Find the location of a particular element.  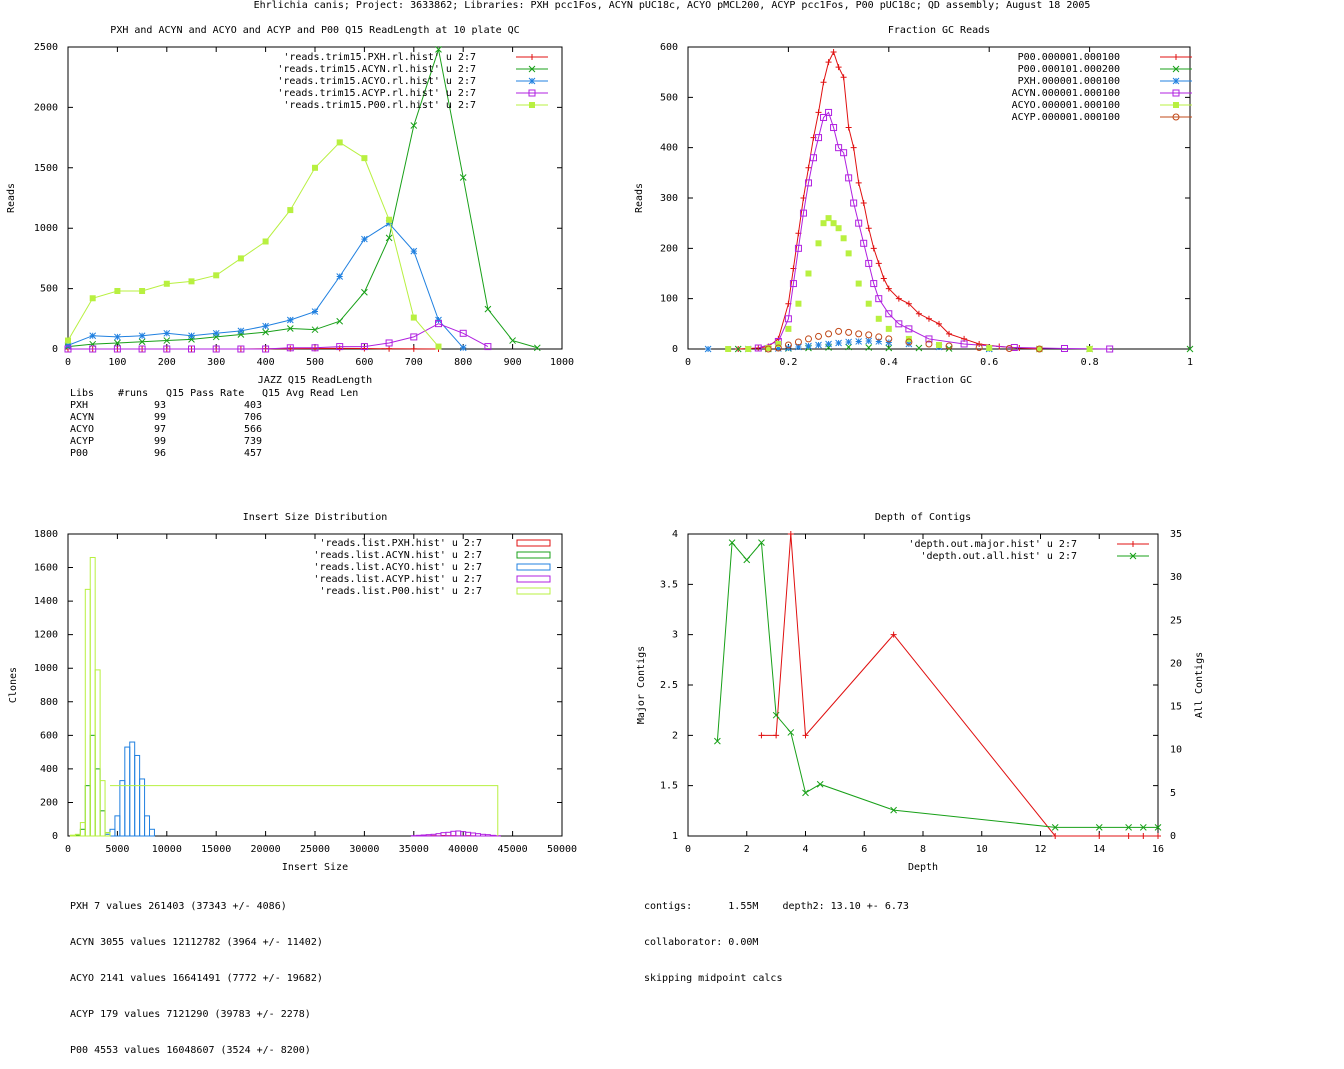

y-tick-label: 200 is located at coordinates (49, 802).